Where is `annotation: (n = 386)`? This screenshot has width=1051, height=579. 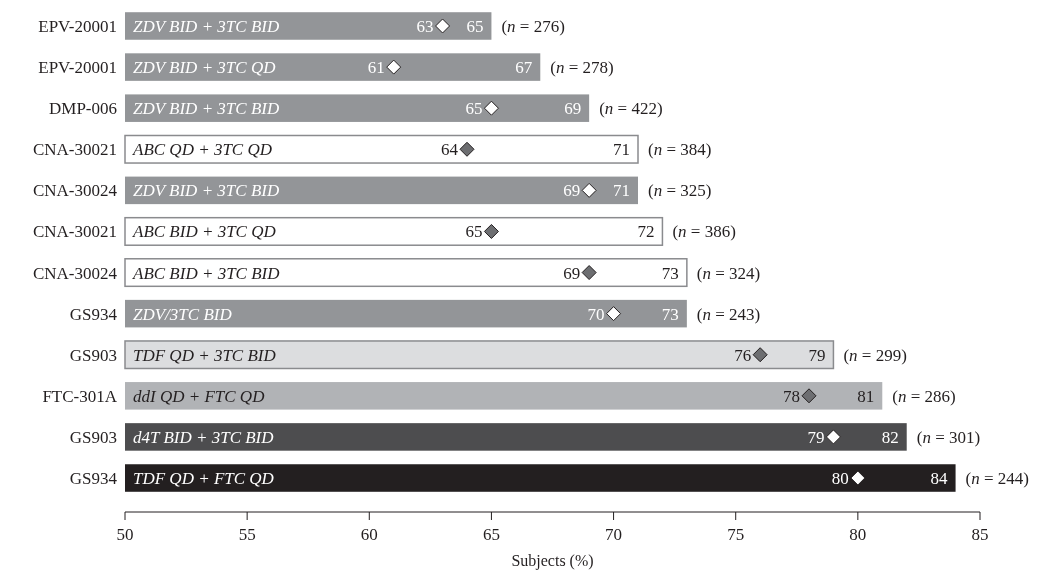 annotation: (n = 386) is located at coordinates (704, 232).